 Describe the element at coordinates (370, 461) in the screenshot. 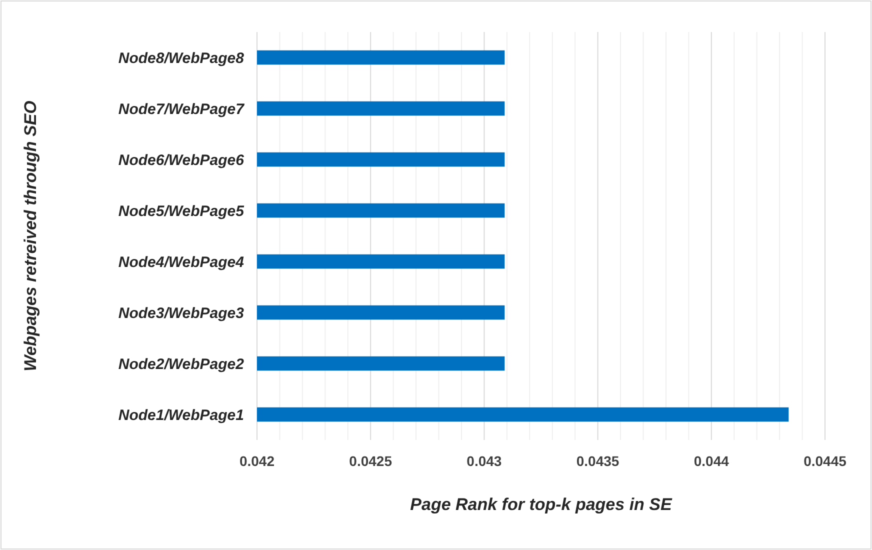

I see `x-tick-label: 0.0425` at that location.